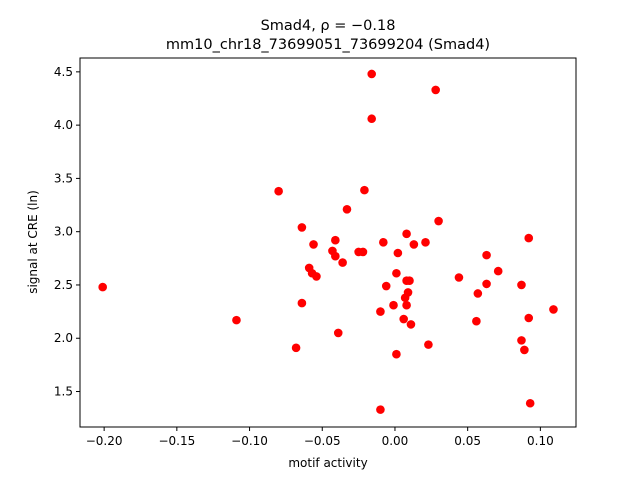 This screenshot has height=484, width=640. I want to click on x-axis: −0.20 −0.15 −0.10 −0.05 0.00 0.05 0.10, so click(320, 437).